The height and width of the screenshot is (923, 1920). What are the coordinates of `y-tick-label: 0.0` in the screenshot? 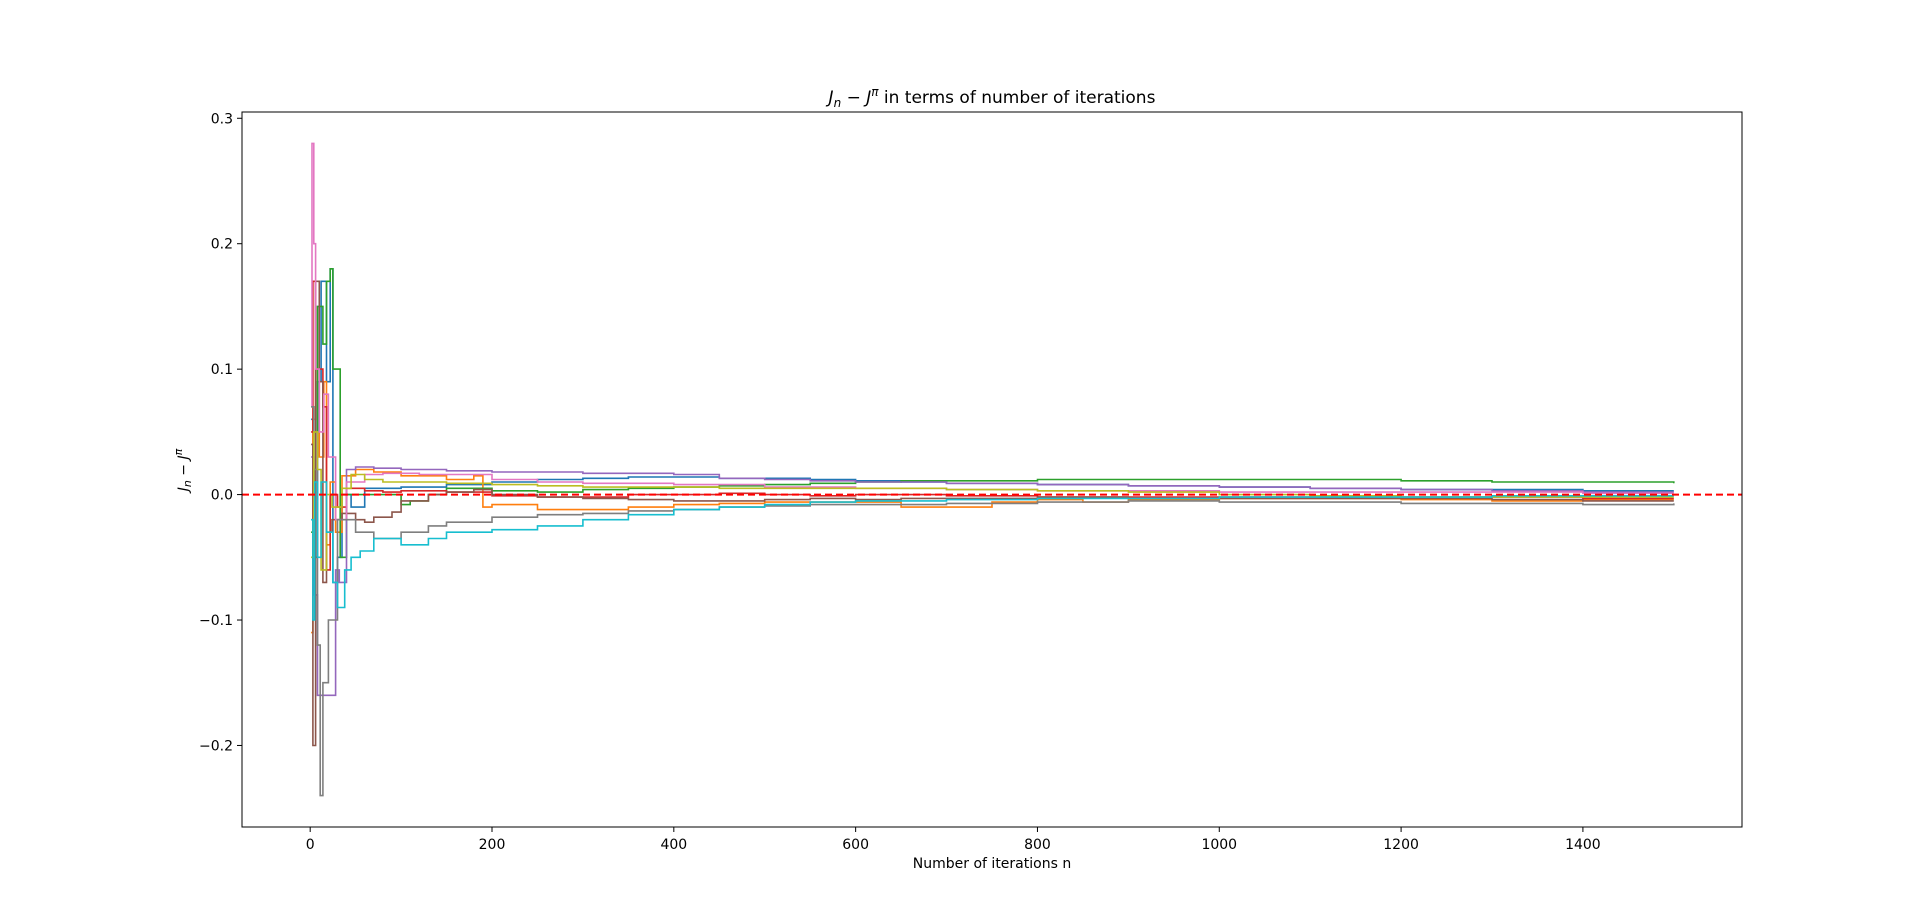 It's located at (222, 496).